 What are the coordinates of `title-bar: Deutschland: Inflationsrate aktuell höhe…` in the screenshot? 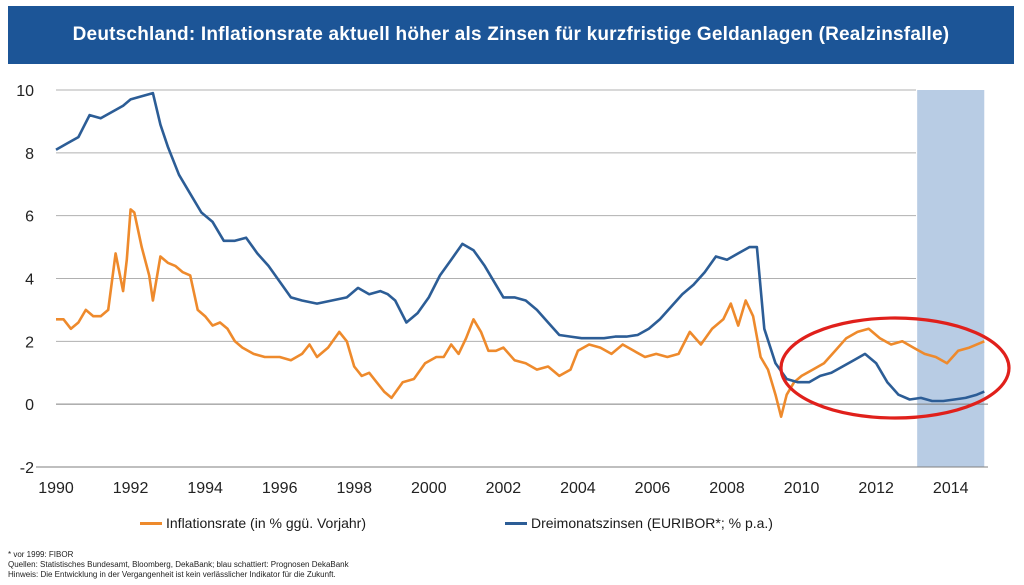 It's located at (511, 35).